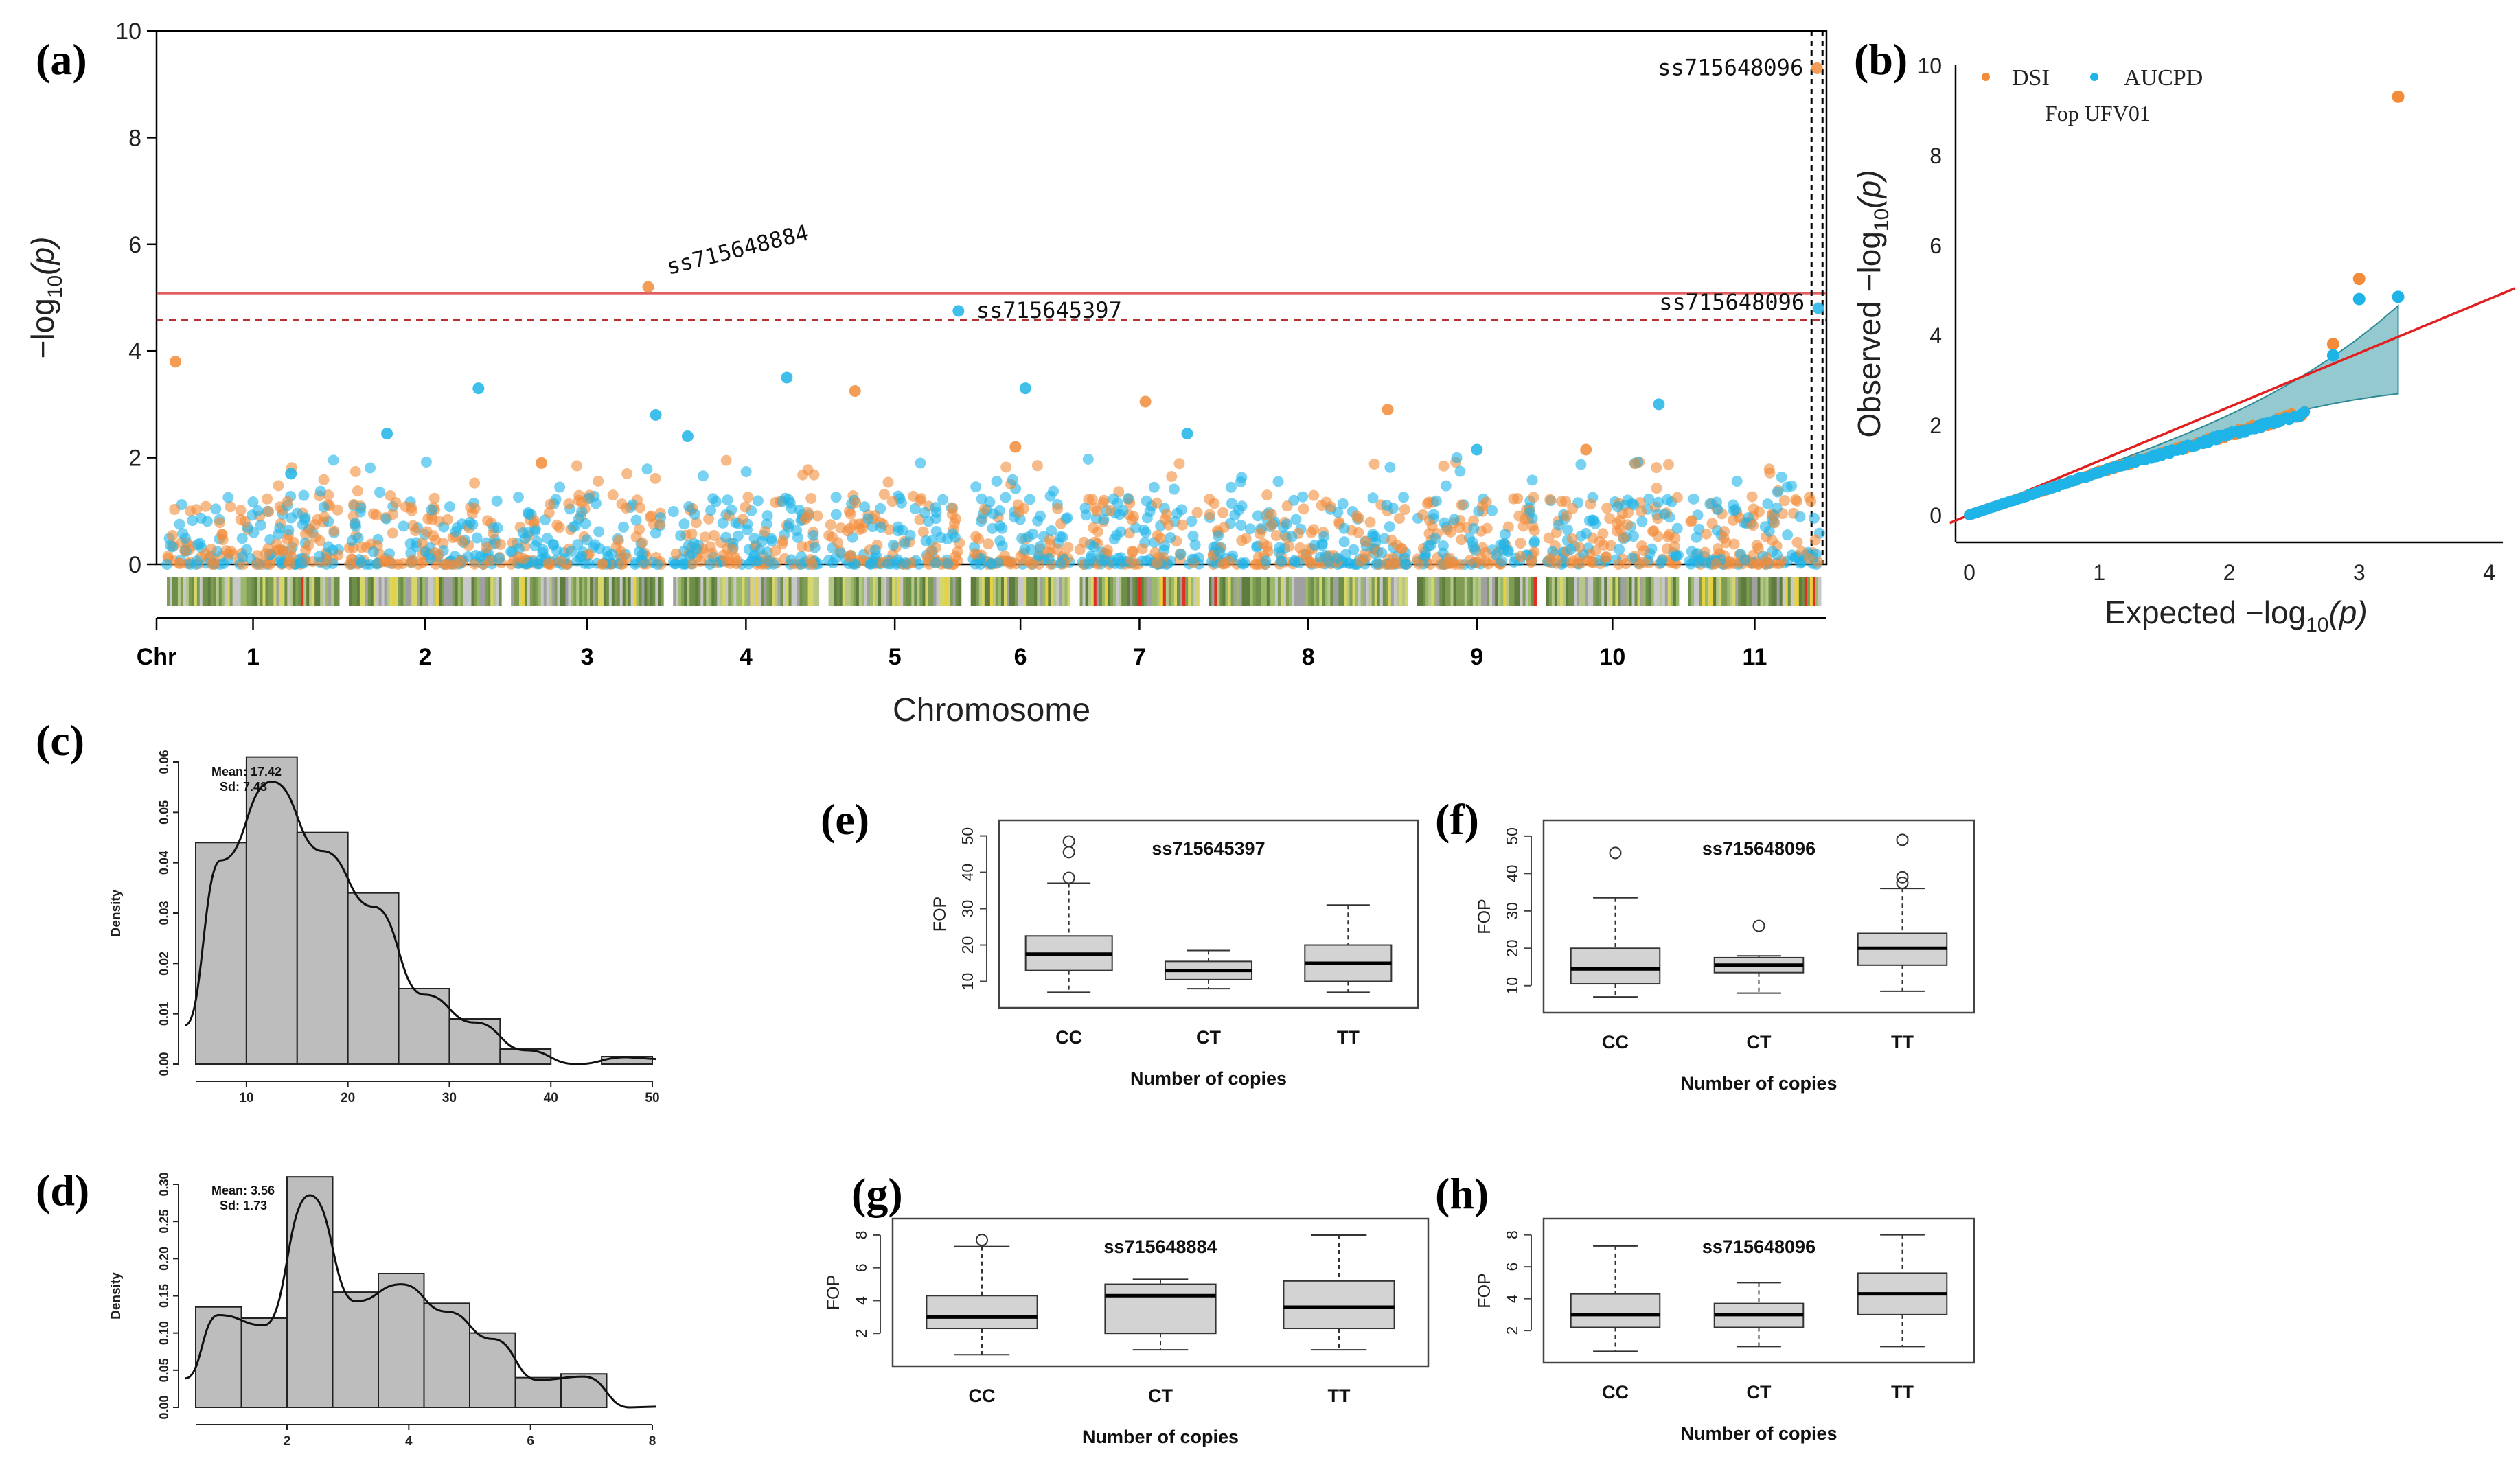  What do you see at coordinates (2099, 572) in the screenshot?
I see `x-tick-label: 1` at bounding box center [2099, 572].